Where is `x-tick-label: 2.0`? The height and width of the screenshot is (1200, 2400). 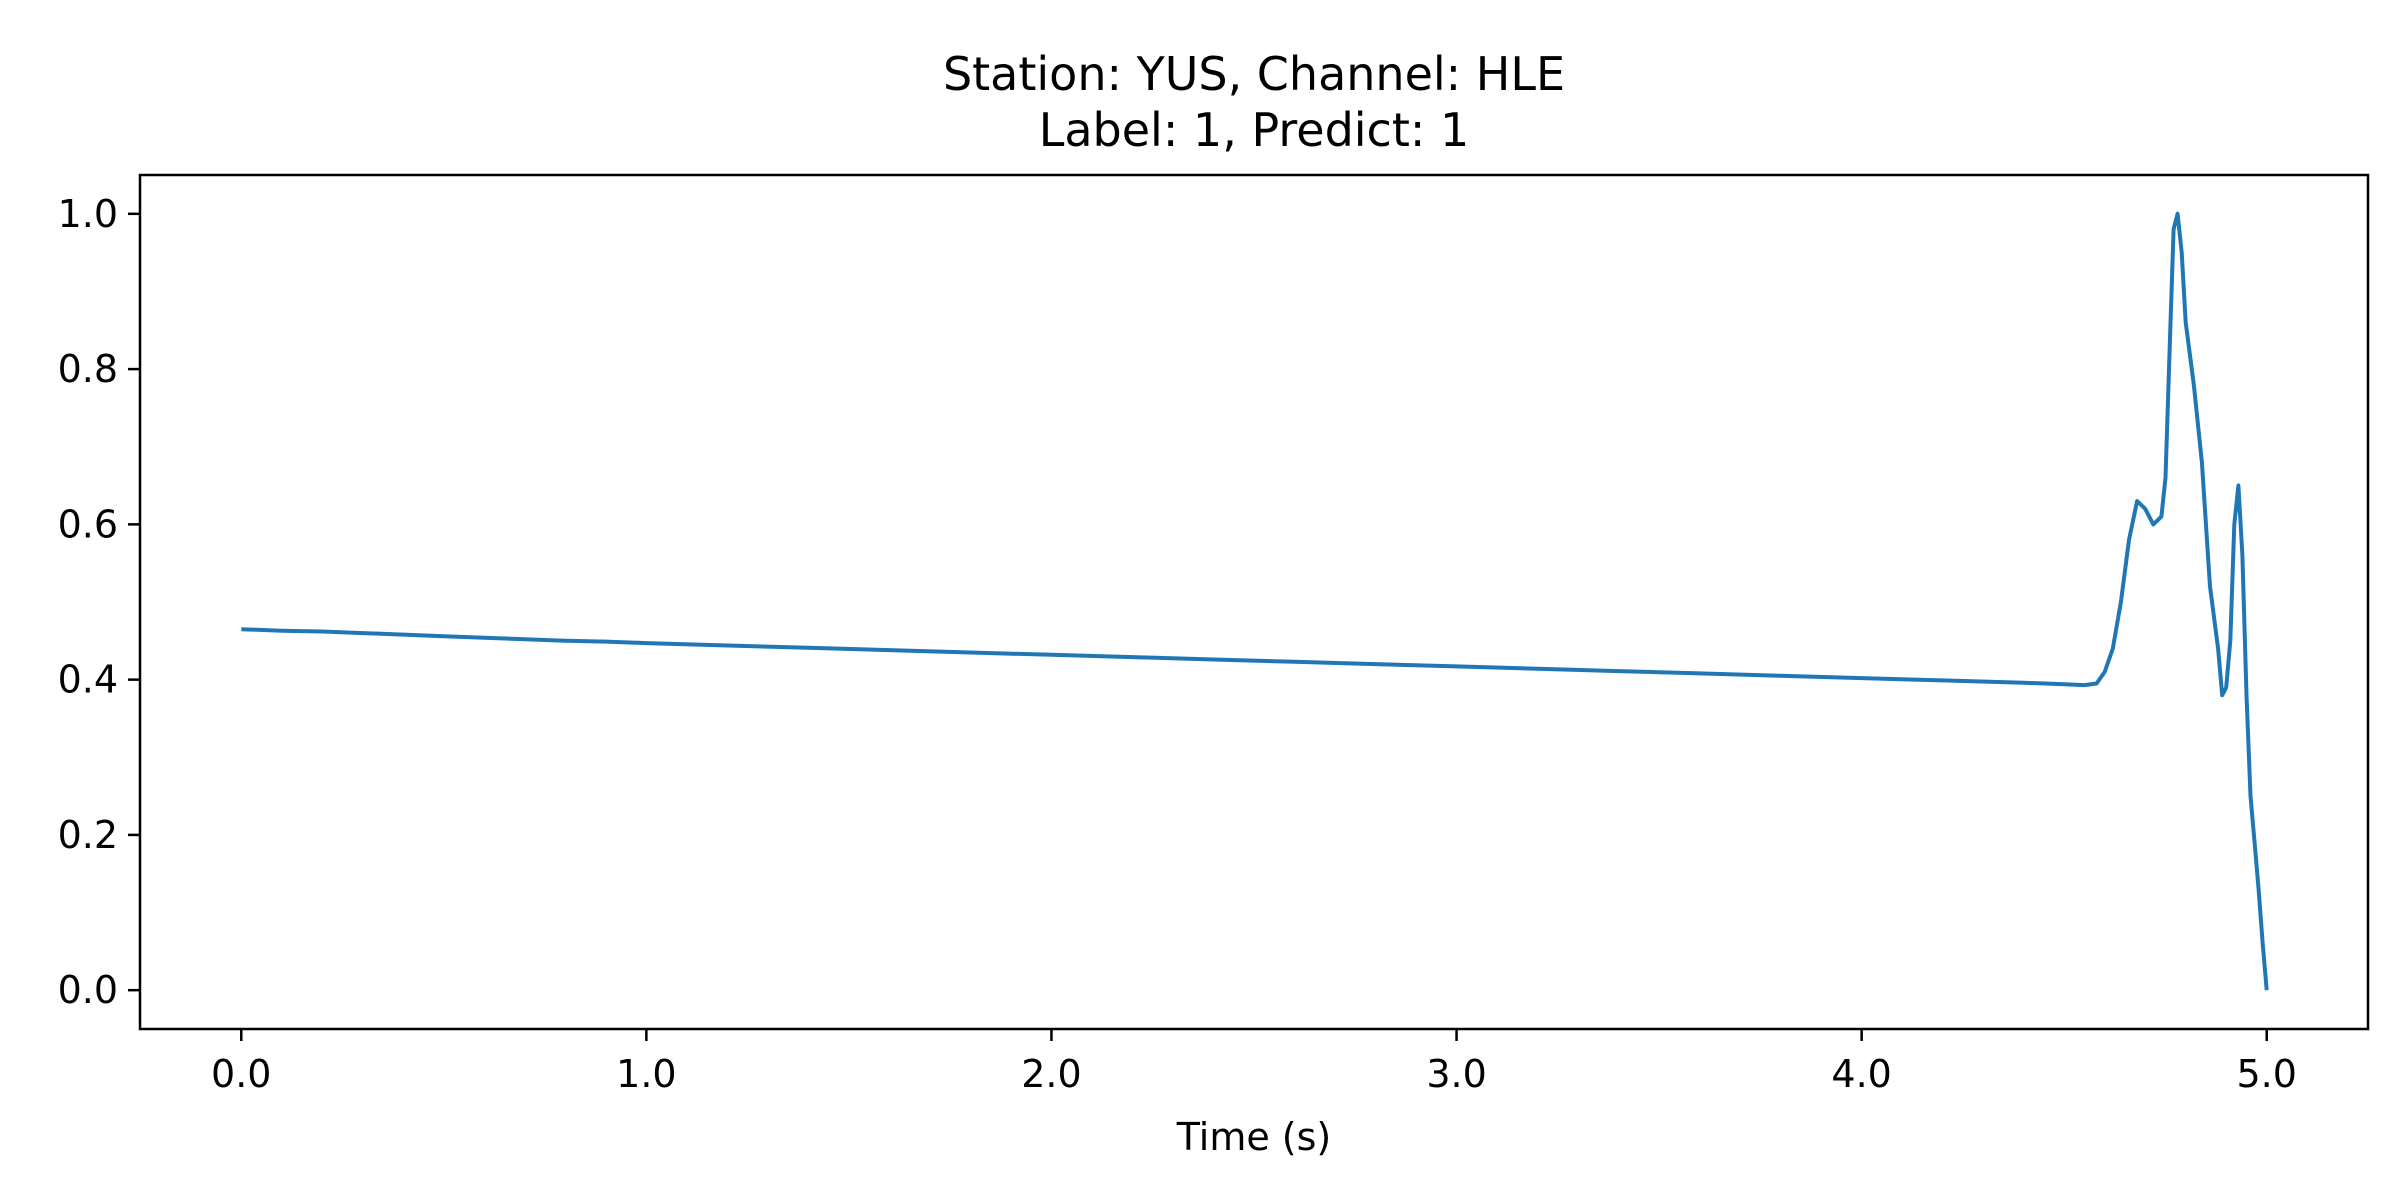 x-tick-label: 2.0 is located at coordinates (1051, 1074).